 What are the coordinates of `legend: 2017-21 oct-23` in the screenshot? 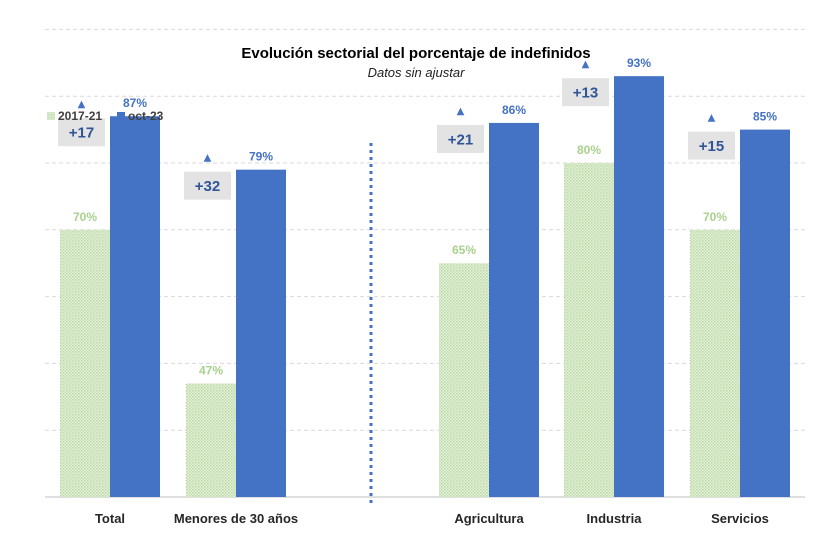 It's located at (105, 116).